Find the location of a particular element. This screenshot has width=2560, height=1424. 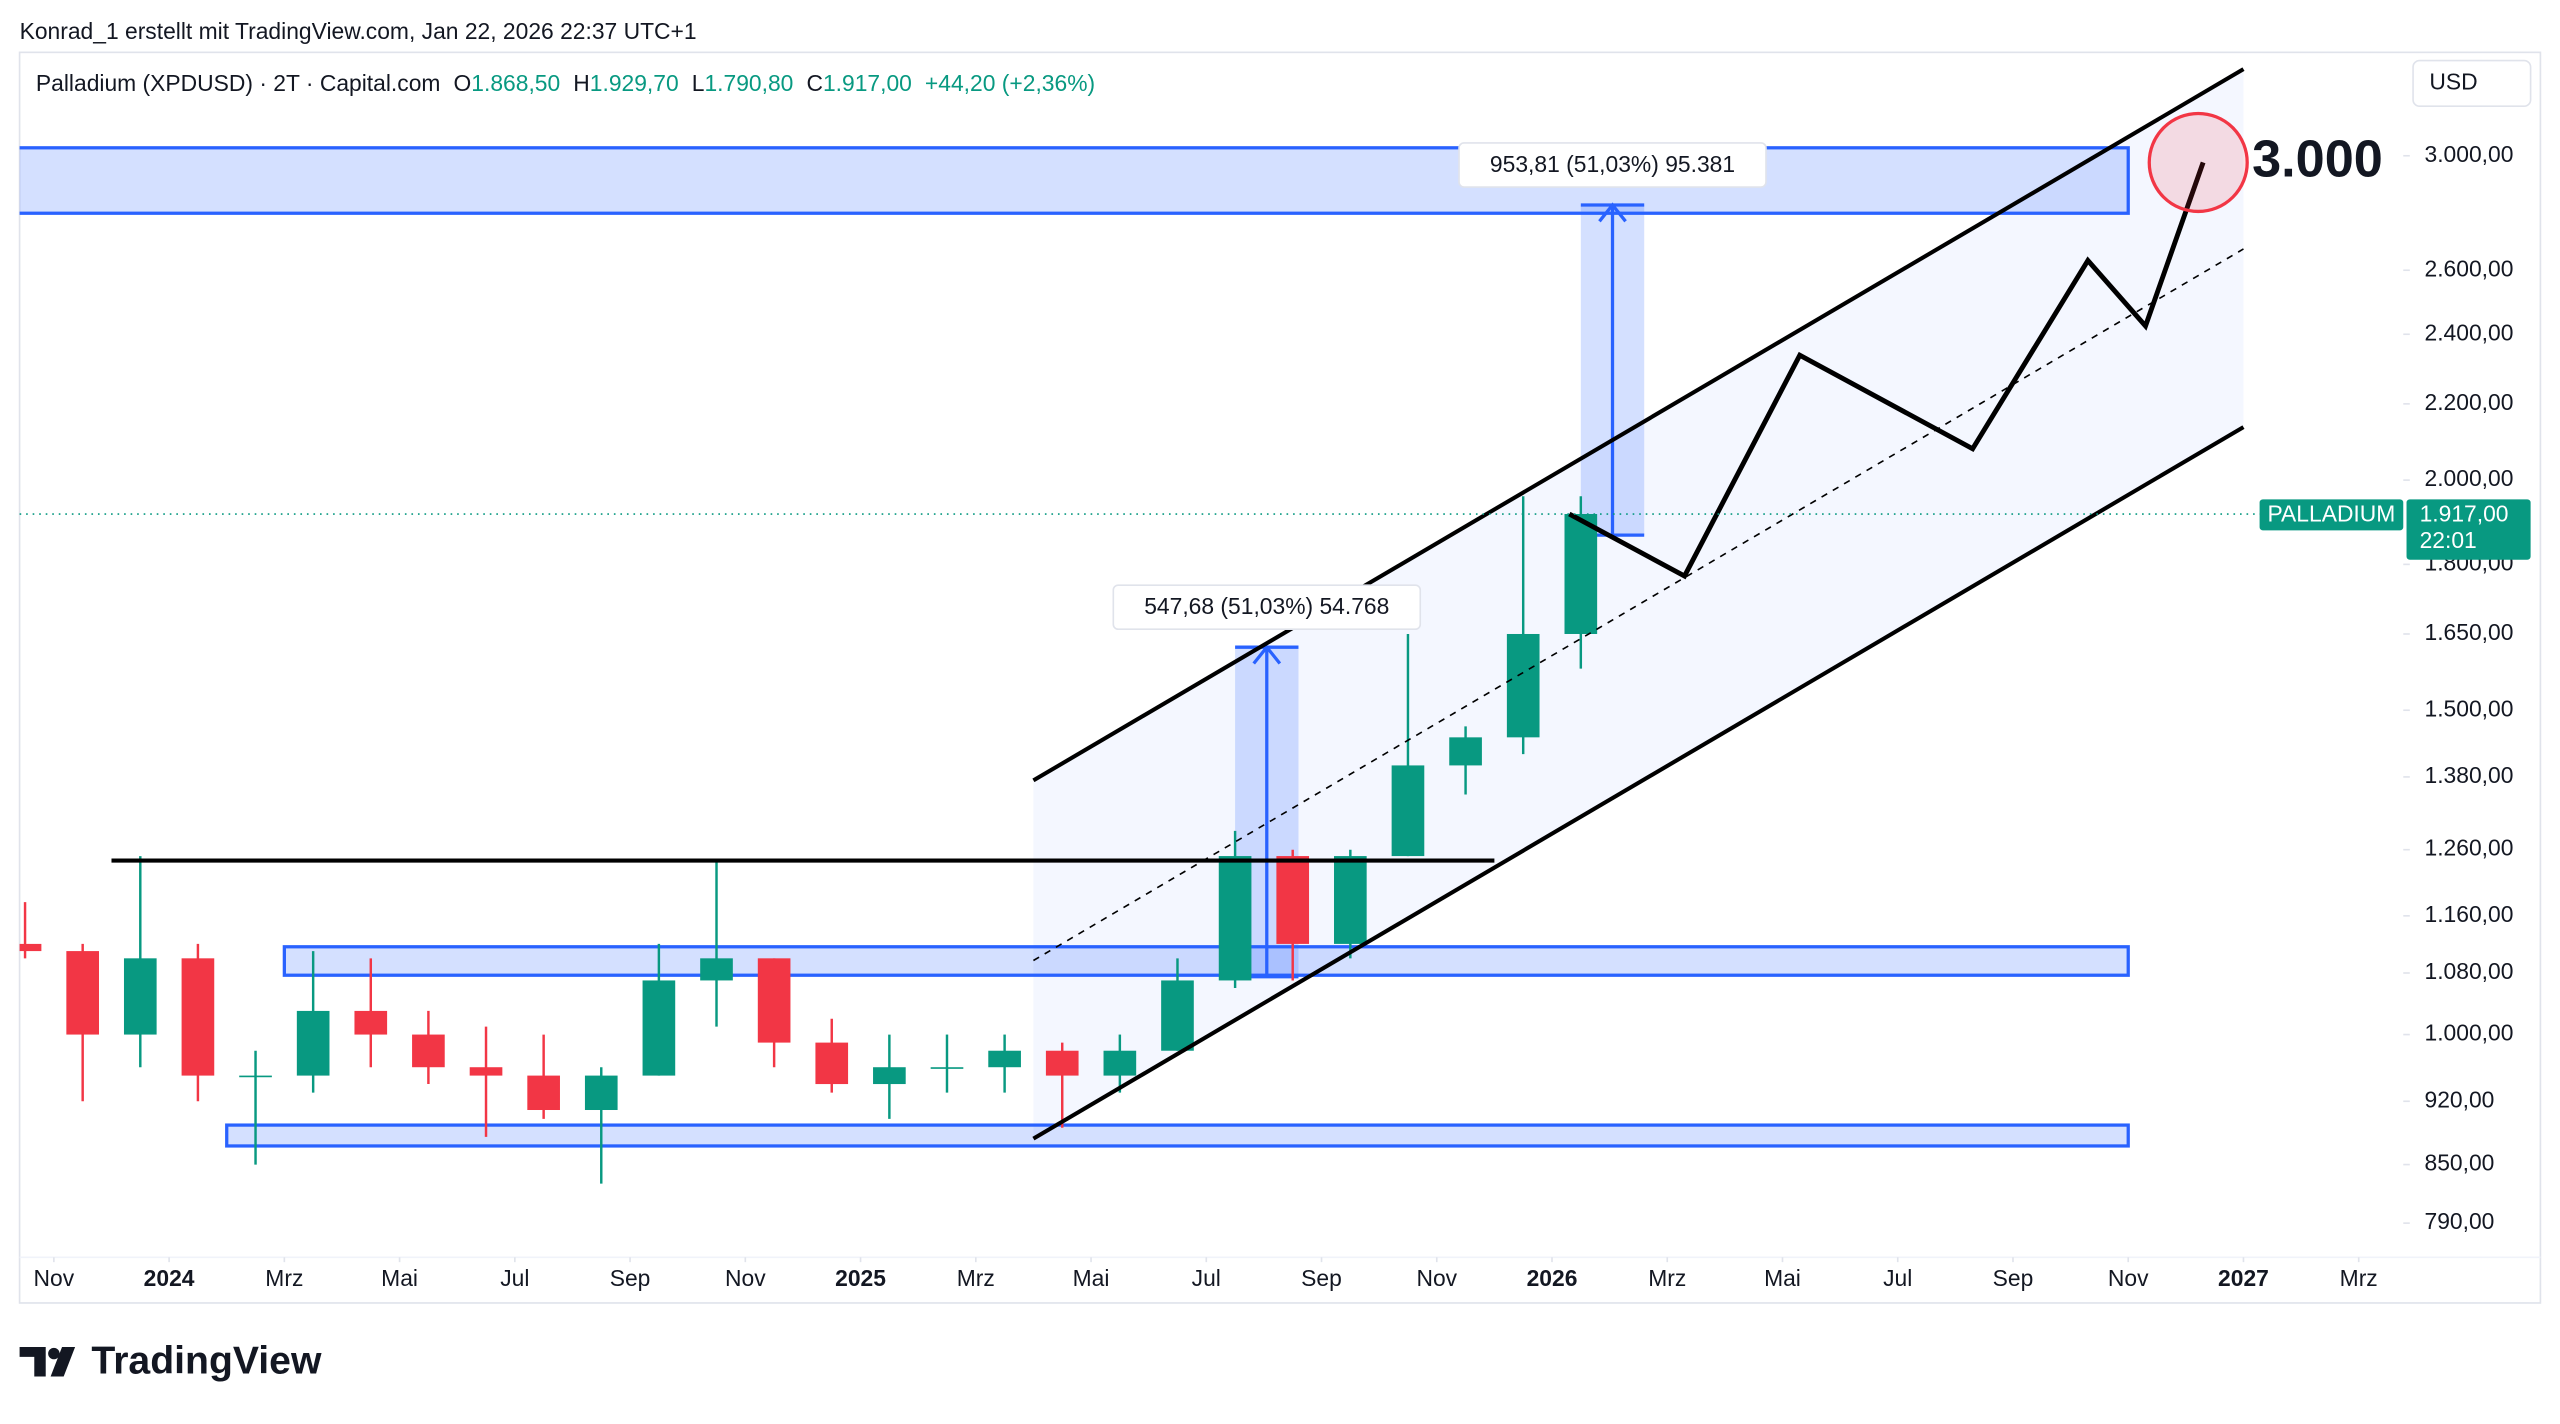

legend-item: 1.868,50 is located at coordinates (515, 83).